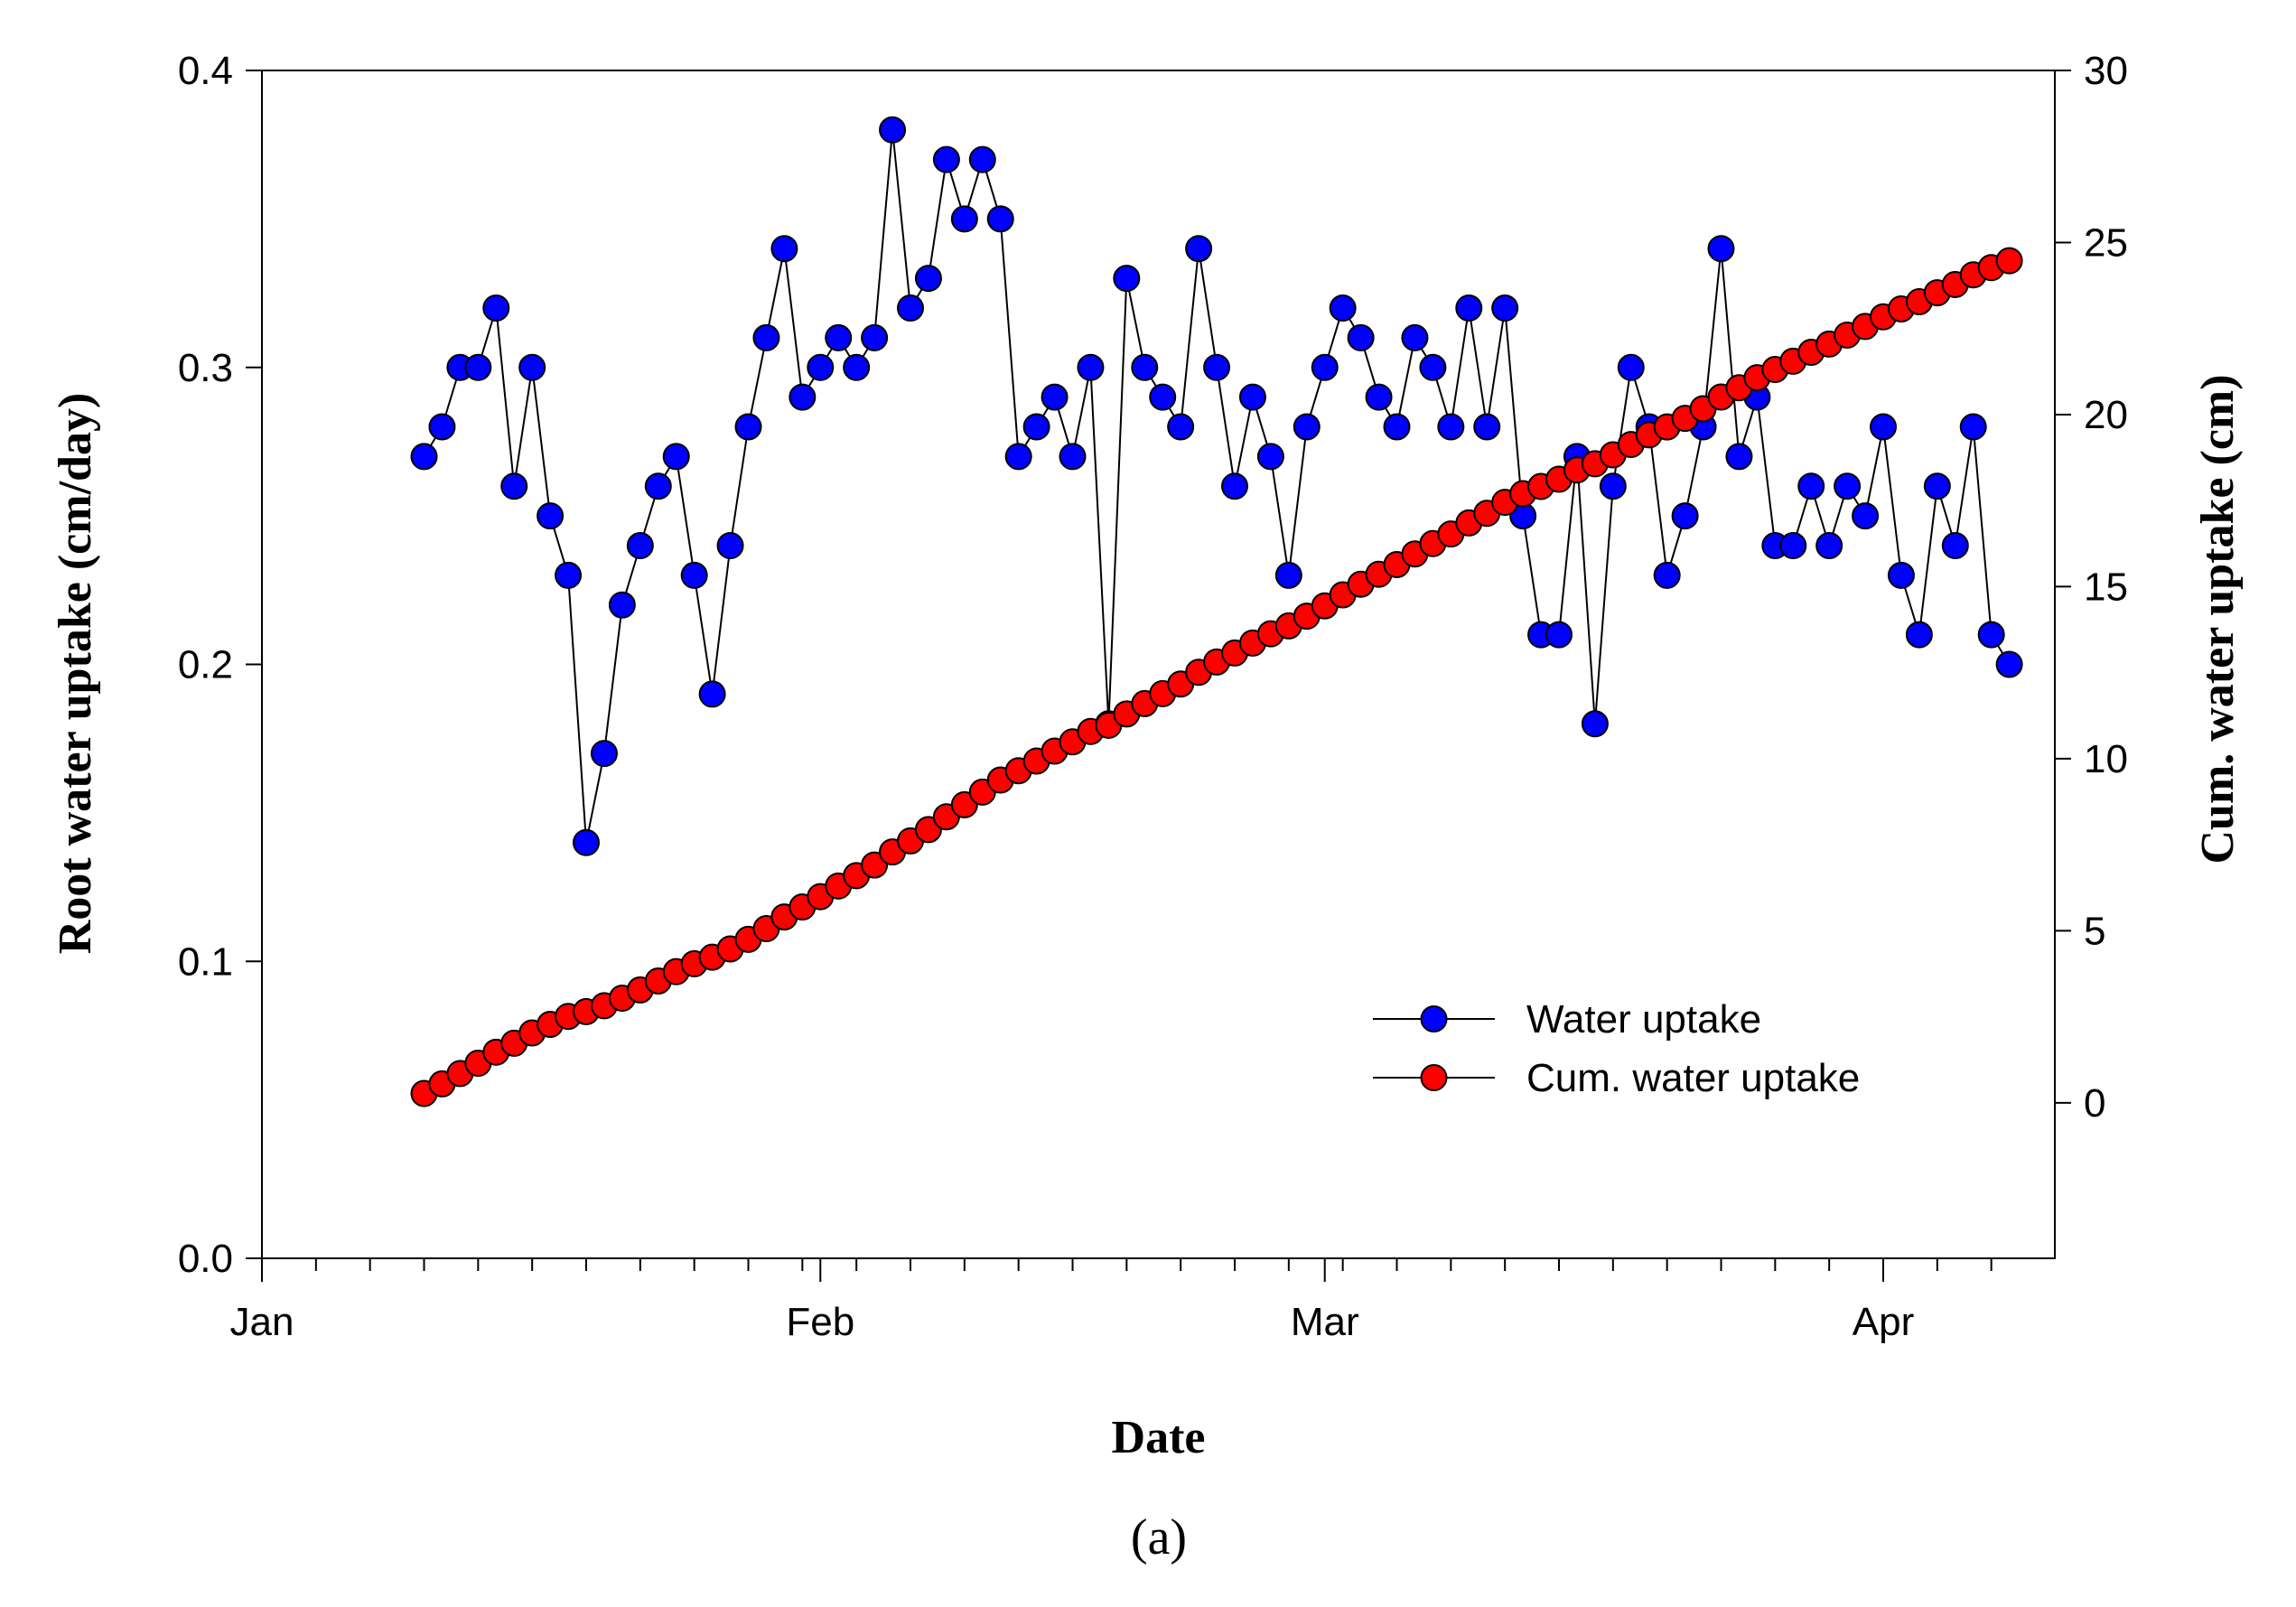  Describe the element at coordinates (206, 1259) in the screenshot. I see `left-y-tick-label: 0.0` at that location.